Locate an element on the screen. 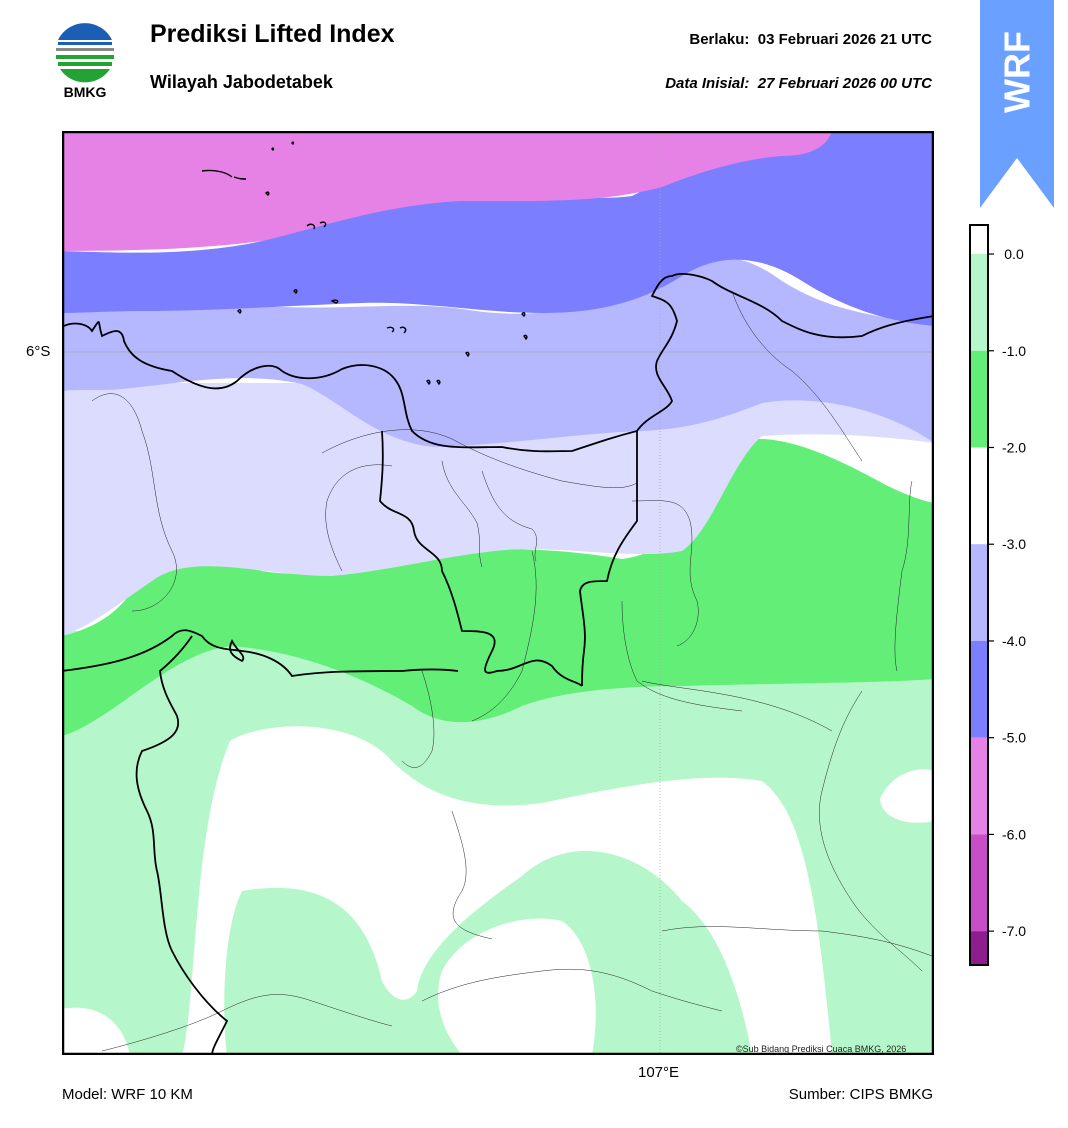 The image size is (1068, 1128). longitude-label: 107°E is located at coordinates (659, 1072).